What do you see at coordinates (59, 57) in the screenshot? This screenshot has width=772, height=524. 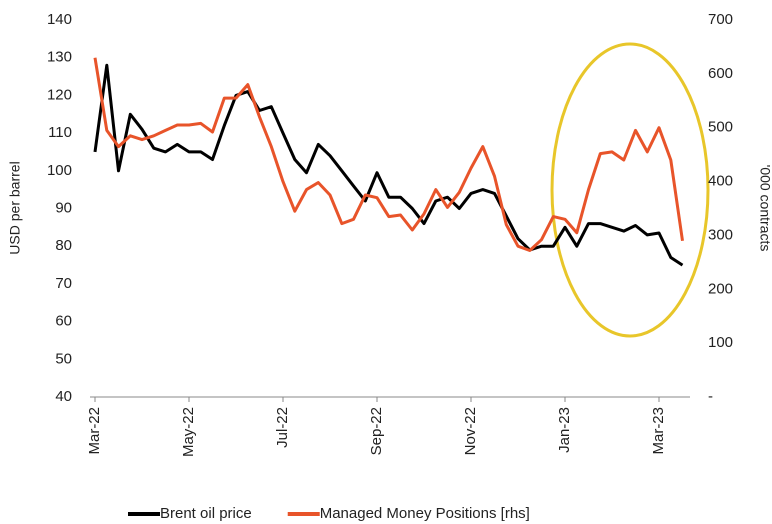 I see `y-tick-label: 130` at bounding box center [59, 57].